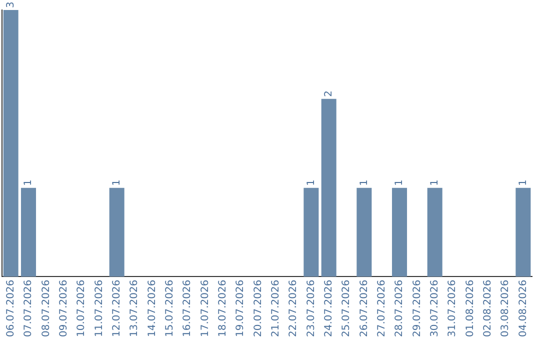 The image size is (540, 340). Describe the element at coordinates (311, 309) in the screenshot. I see `x-tick-label: 23.07.2026` at that location.